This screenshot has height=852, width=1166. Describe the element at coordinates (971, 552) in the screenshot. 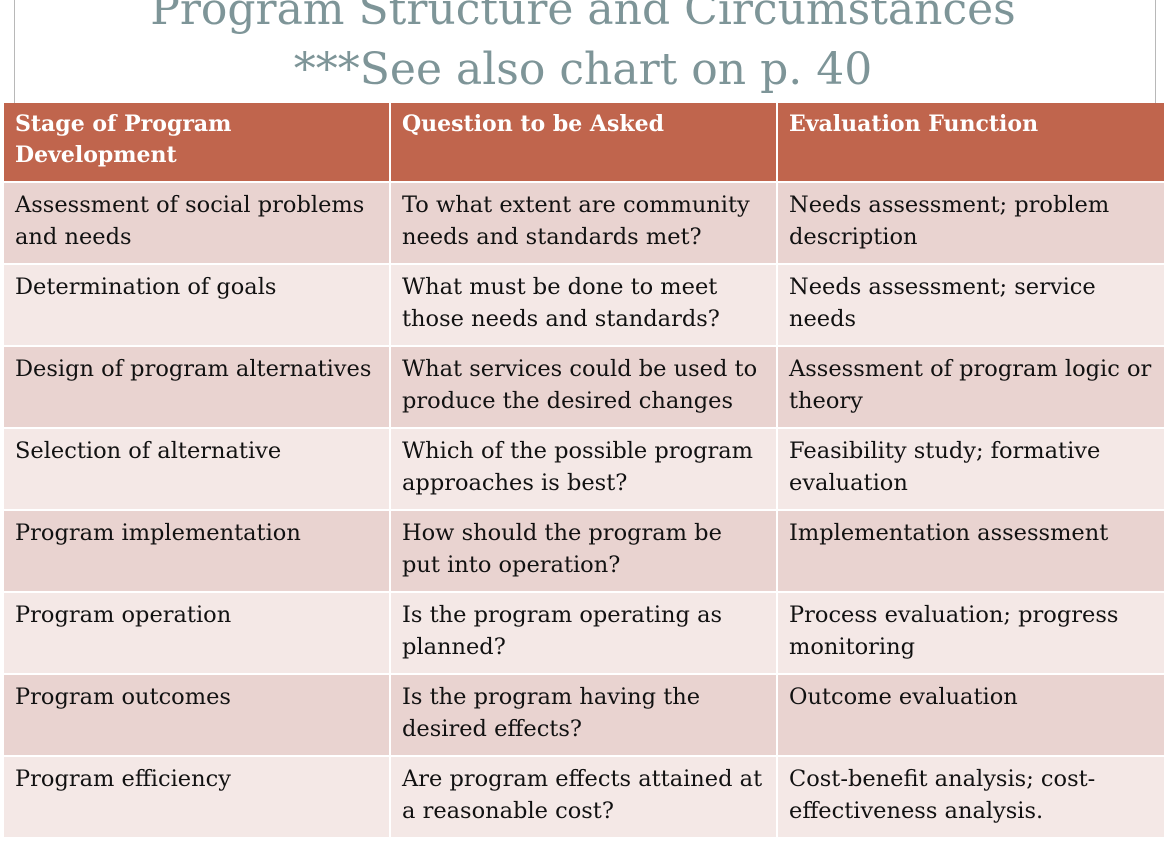

I see `cell-function: Implementation assessment` at that location.